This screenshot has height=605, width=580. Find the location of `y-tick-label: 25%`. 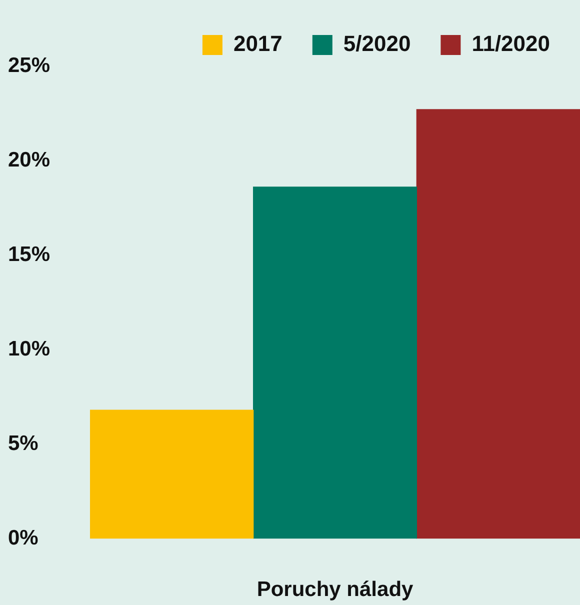

y-tick-label: 25% is located at coordinates (29, 65).